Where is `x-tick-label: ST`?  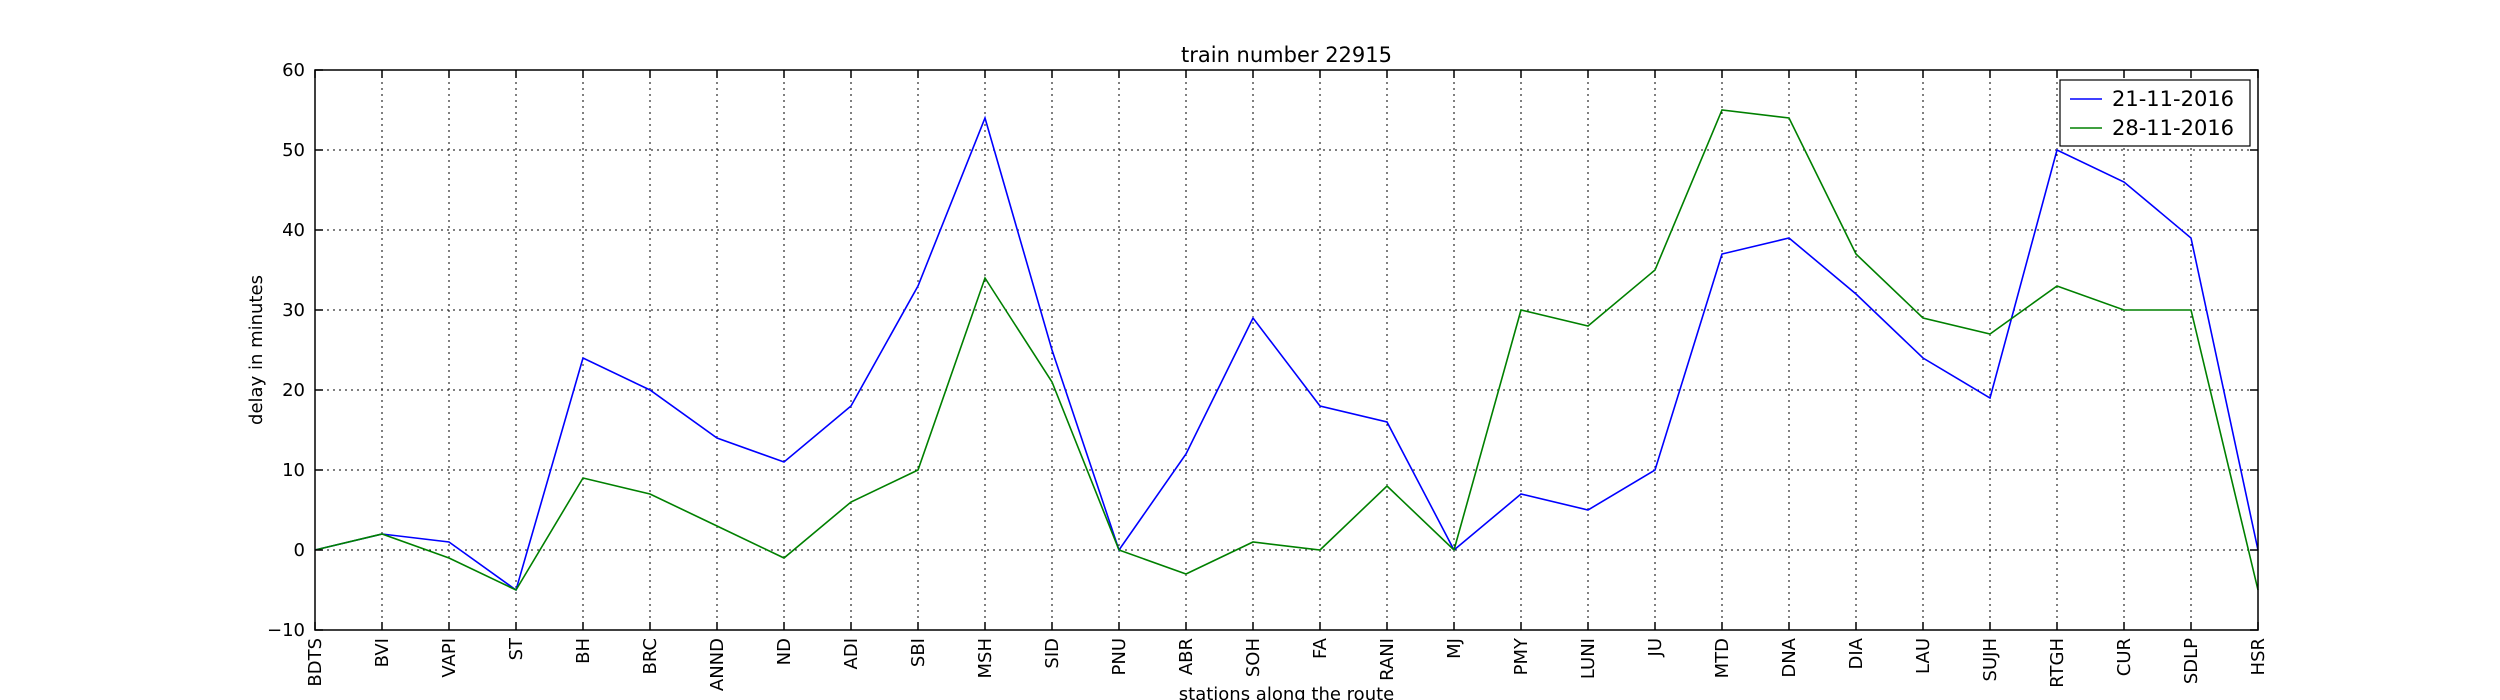 x-tick-label: ST is located at coordinates (516, 648).